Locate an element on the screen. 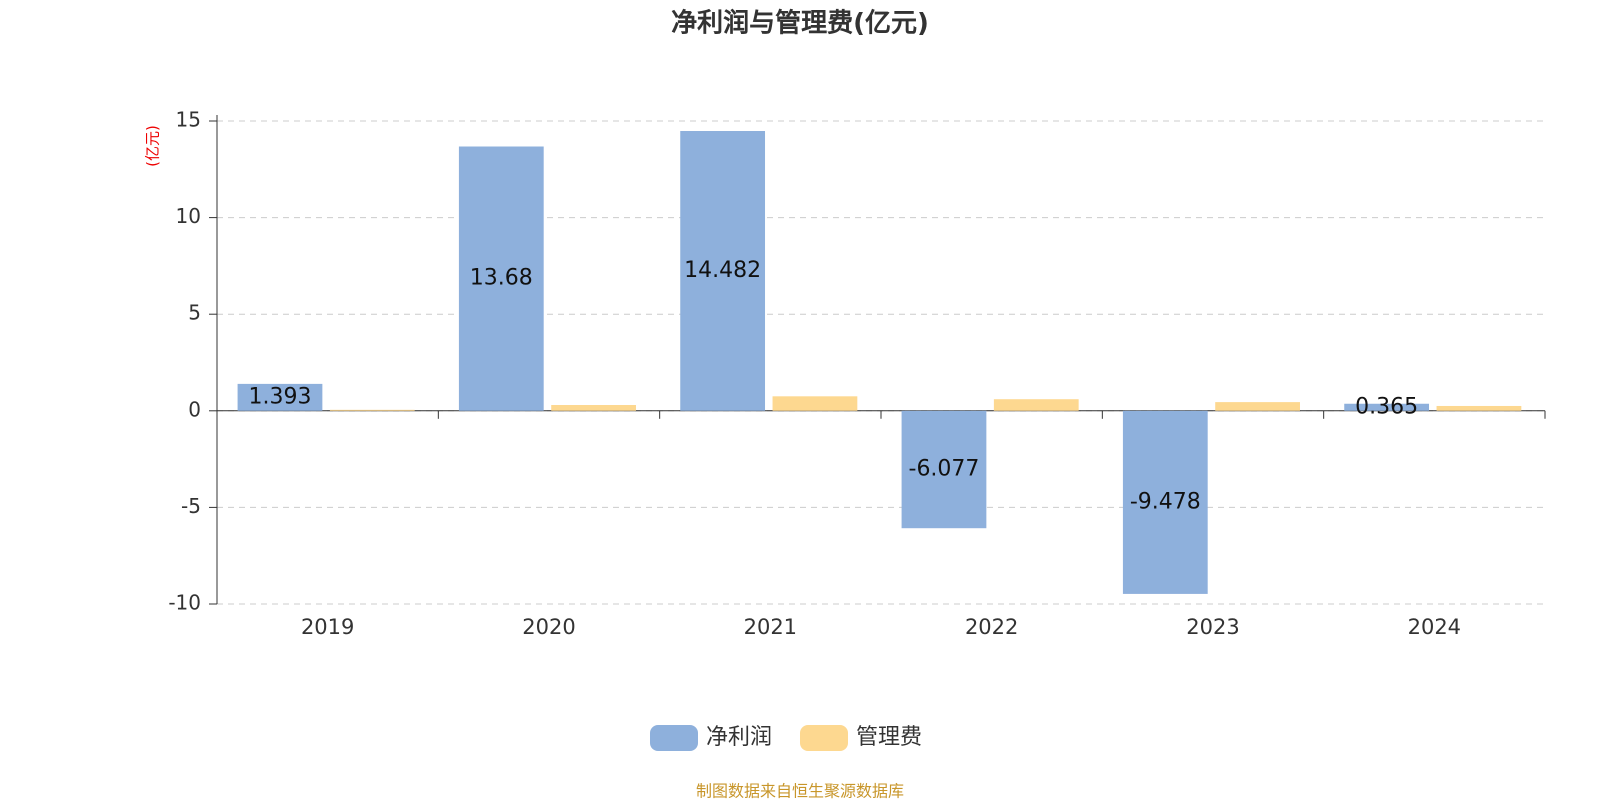  x-tick-label: 2019 is located at coordinates (327, 627).